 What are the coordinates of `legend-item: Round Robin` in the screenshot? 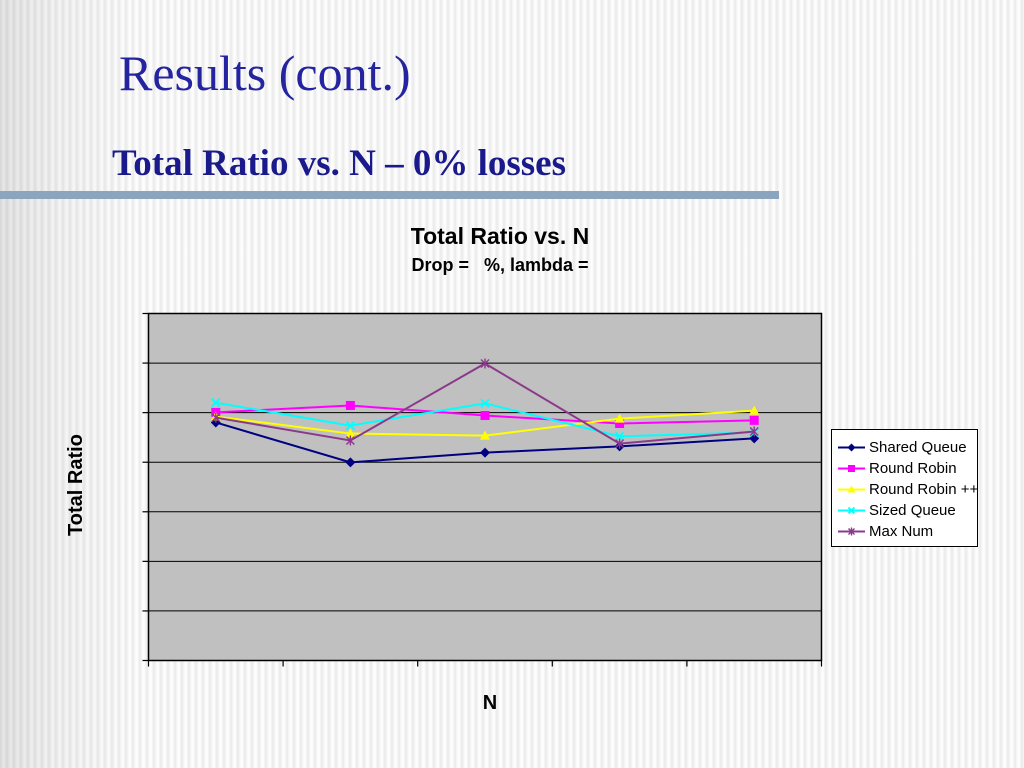 It's located at (907, 468).